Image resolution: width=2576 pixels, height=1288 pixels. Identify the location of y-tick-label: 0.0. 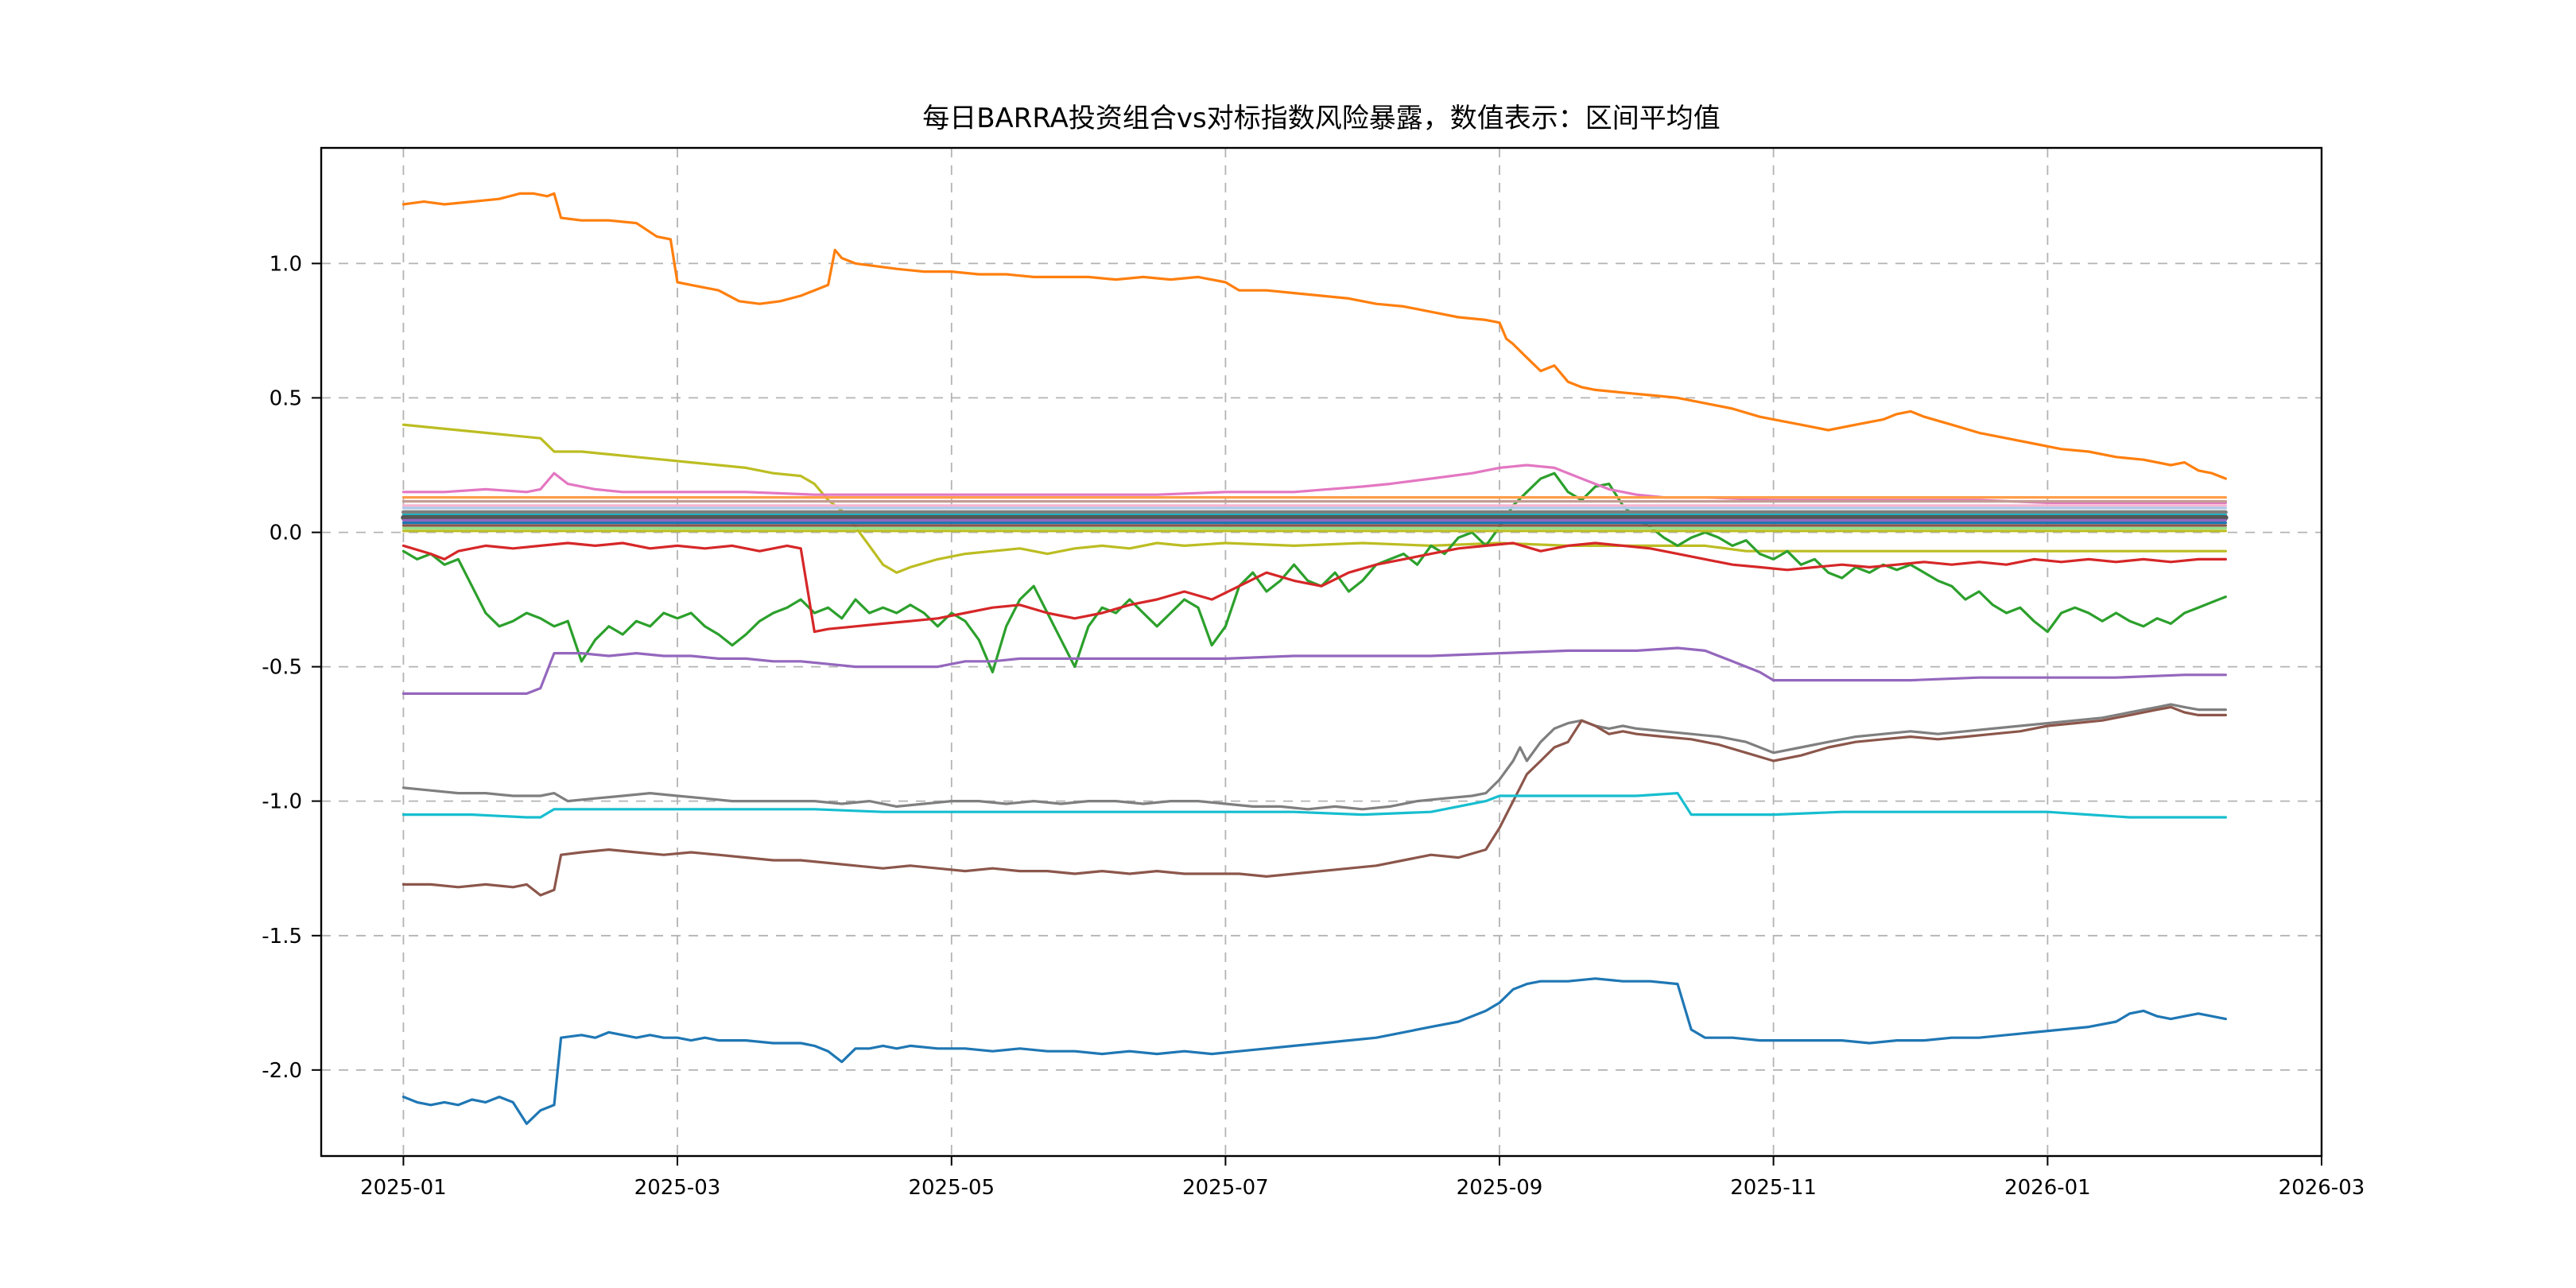
(286, 533).